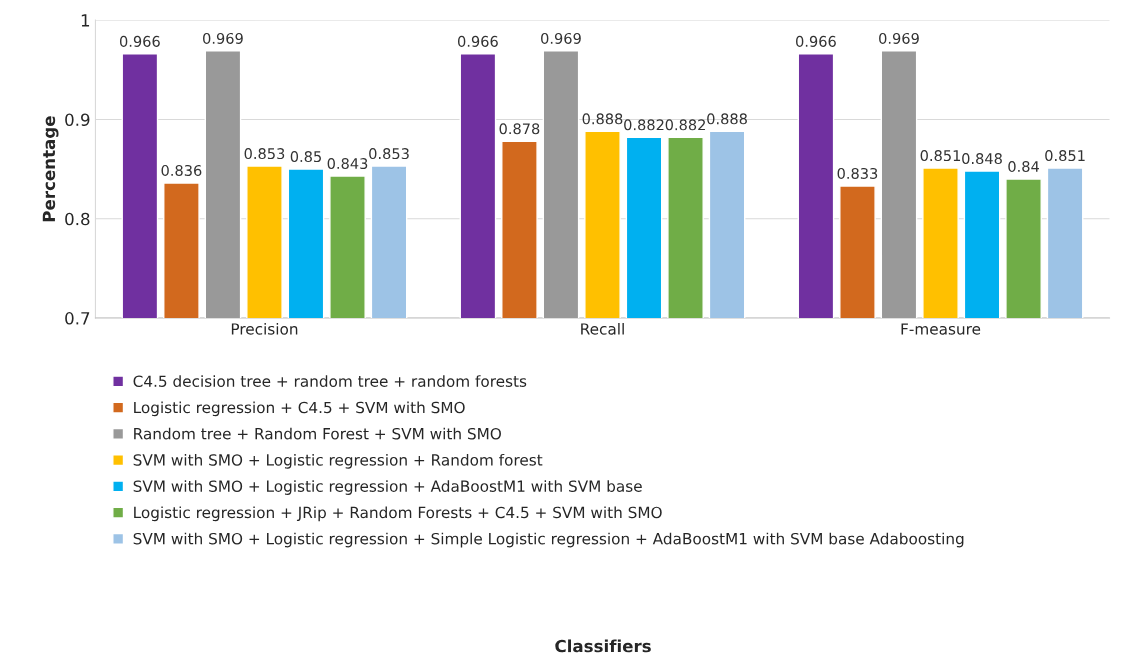 This screenshot has height=671, width=1123. What do you see at coordinates (85, 20) in the screenshot?
I see `y-tick-label: 1` at bounding box center [85, 20].